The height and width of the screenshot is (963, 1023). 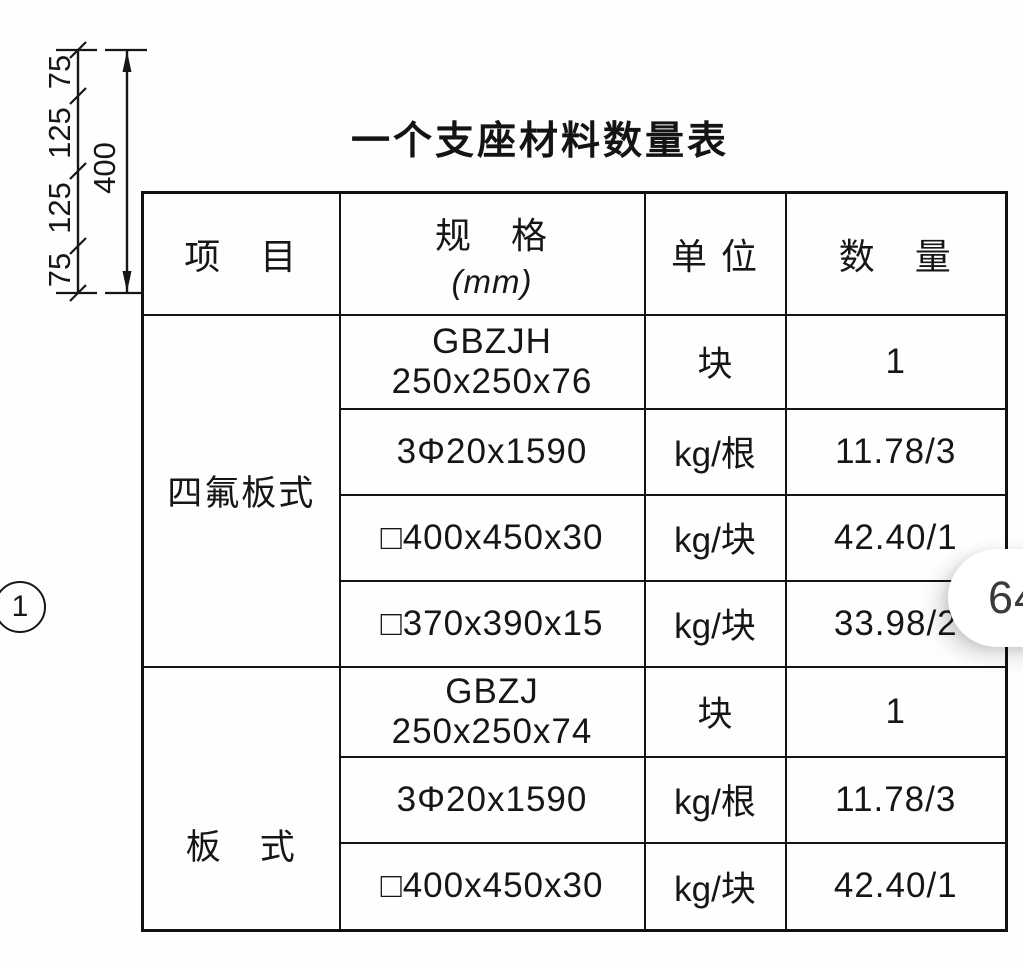 I want to click on header-item: 项 目, so click(x=241, y=253).